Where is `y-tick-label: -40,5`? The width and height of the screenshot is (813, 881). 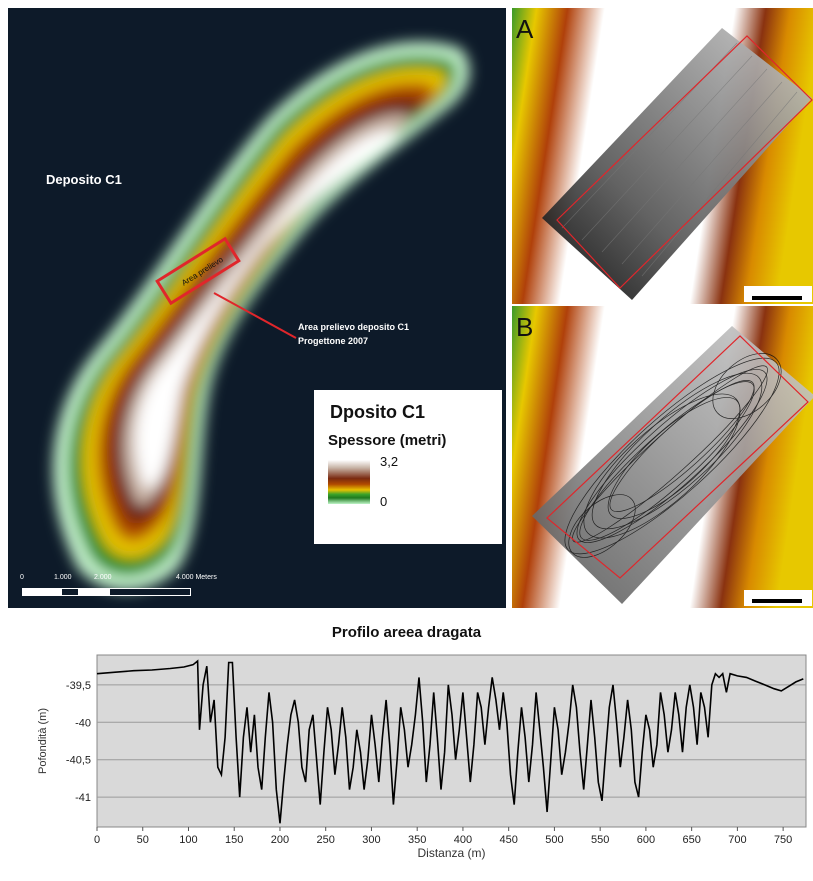 y-tick-label: -40,5 is located at coordinates (78, 761).